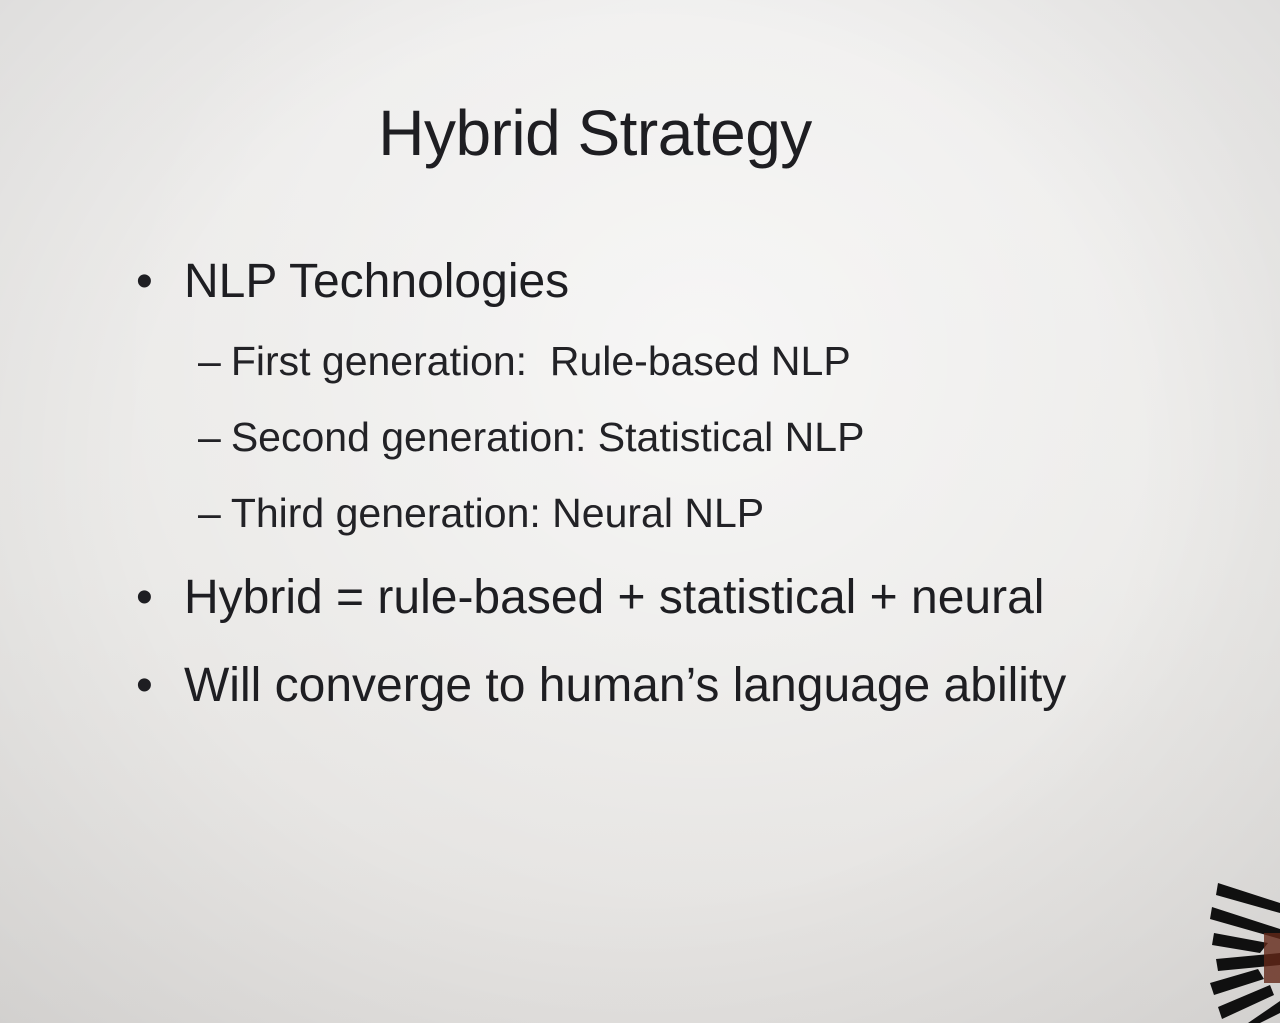 This screenshot has width=1280, height=1023. What do you see at coordinates (540, 361) in the screenshot?
I see `sub-bullet-text: First generation: Rule-based NLP` at bounding box center [540, 361].